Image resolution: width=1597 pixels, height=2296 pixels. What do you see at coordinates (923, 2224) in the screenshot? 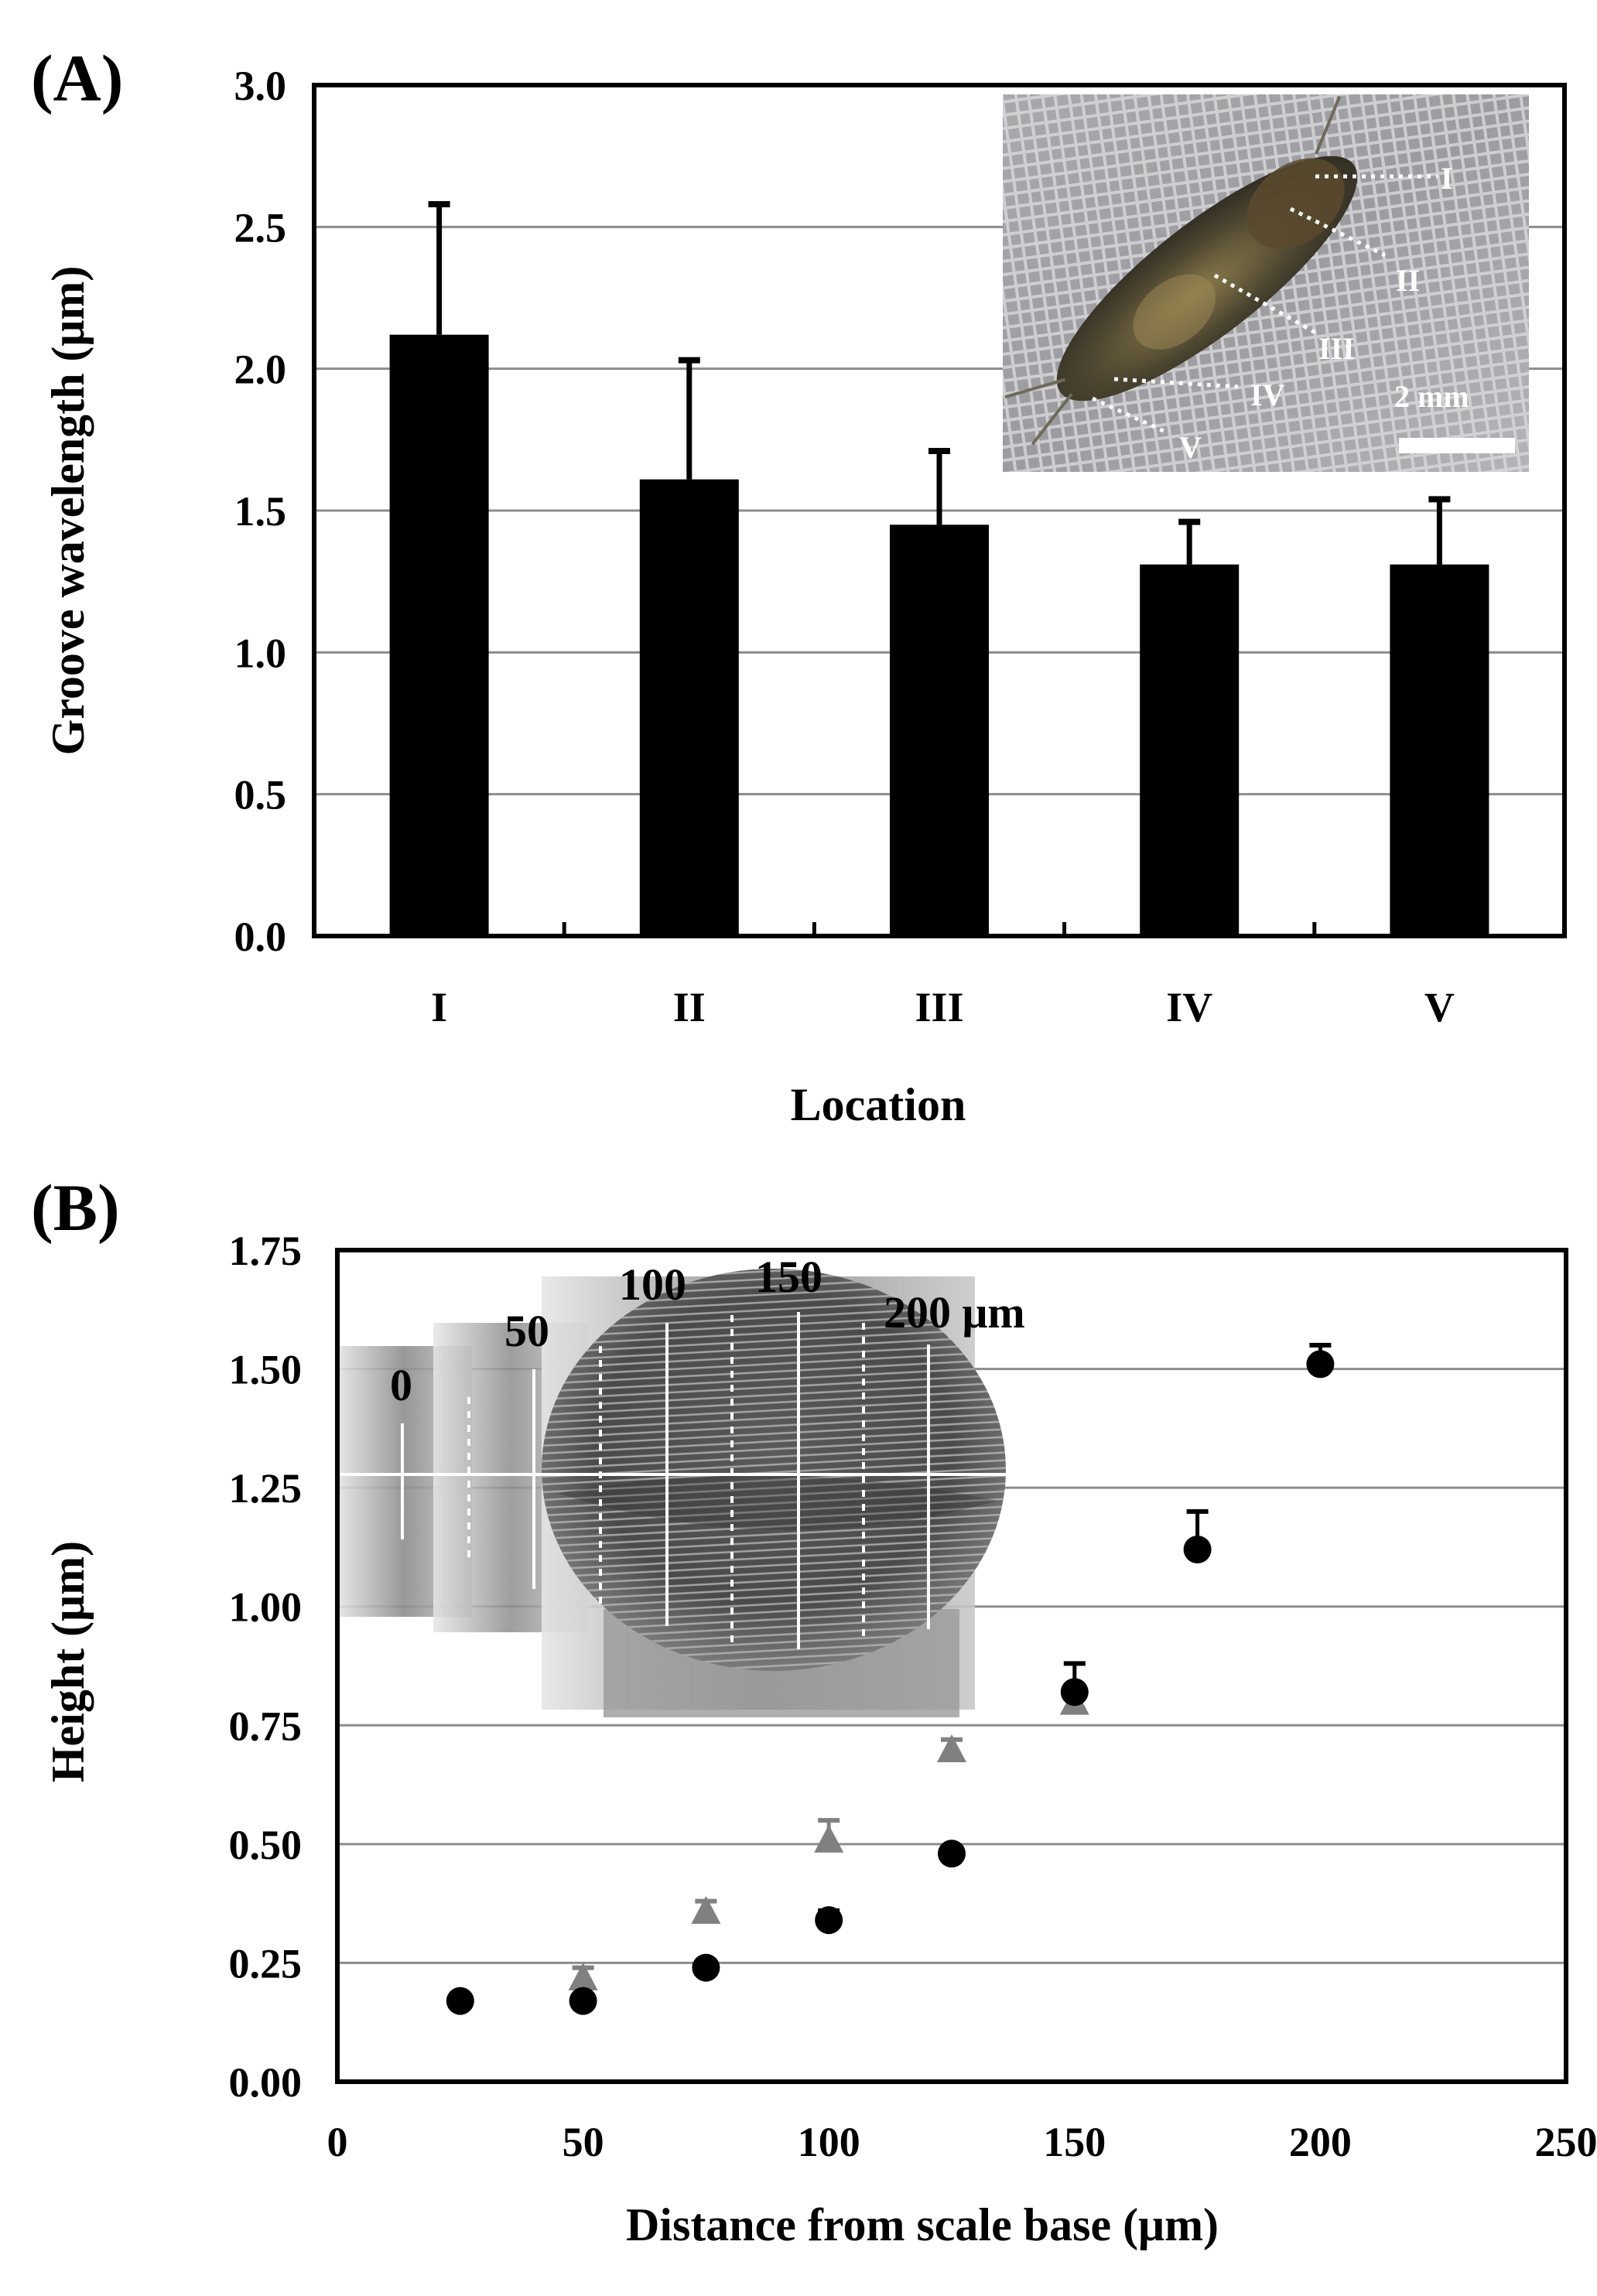
I see `panel-b-x-axis-title: Distance from scale base (μm)` at bounding box center [923, 2224].